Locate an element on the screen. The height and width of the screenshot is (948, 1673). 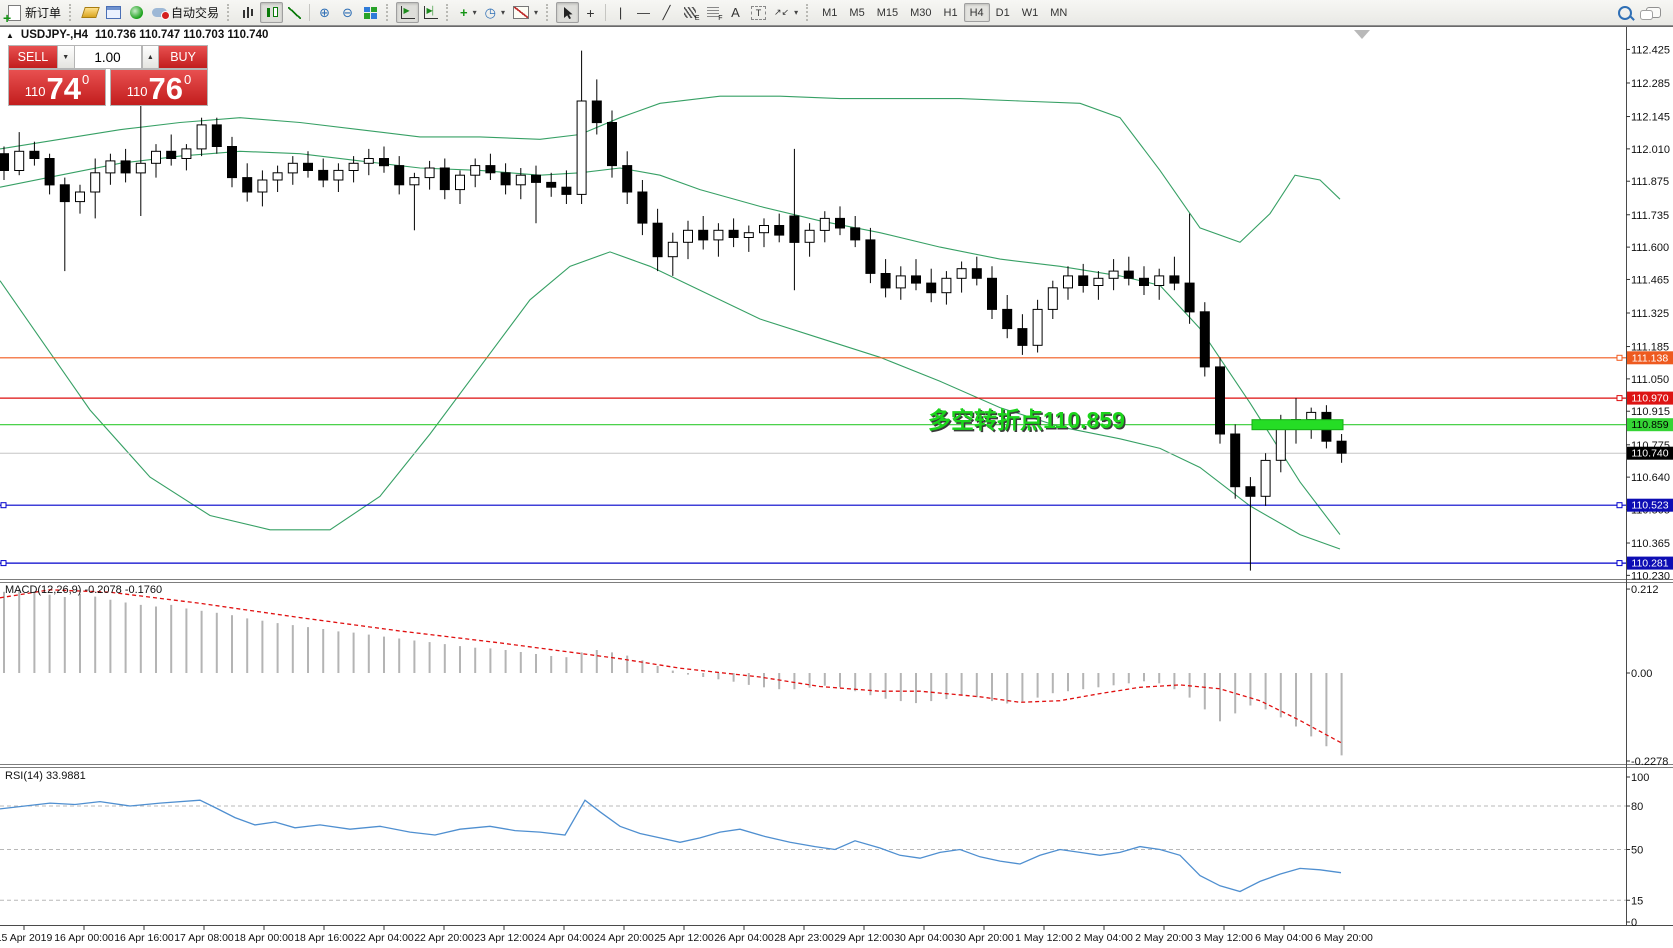
axis-label: 16 Apr 16:00 is located at coordinates (144, 938).